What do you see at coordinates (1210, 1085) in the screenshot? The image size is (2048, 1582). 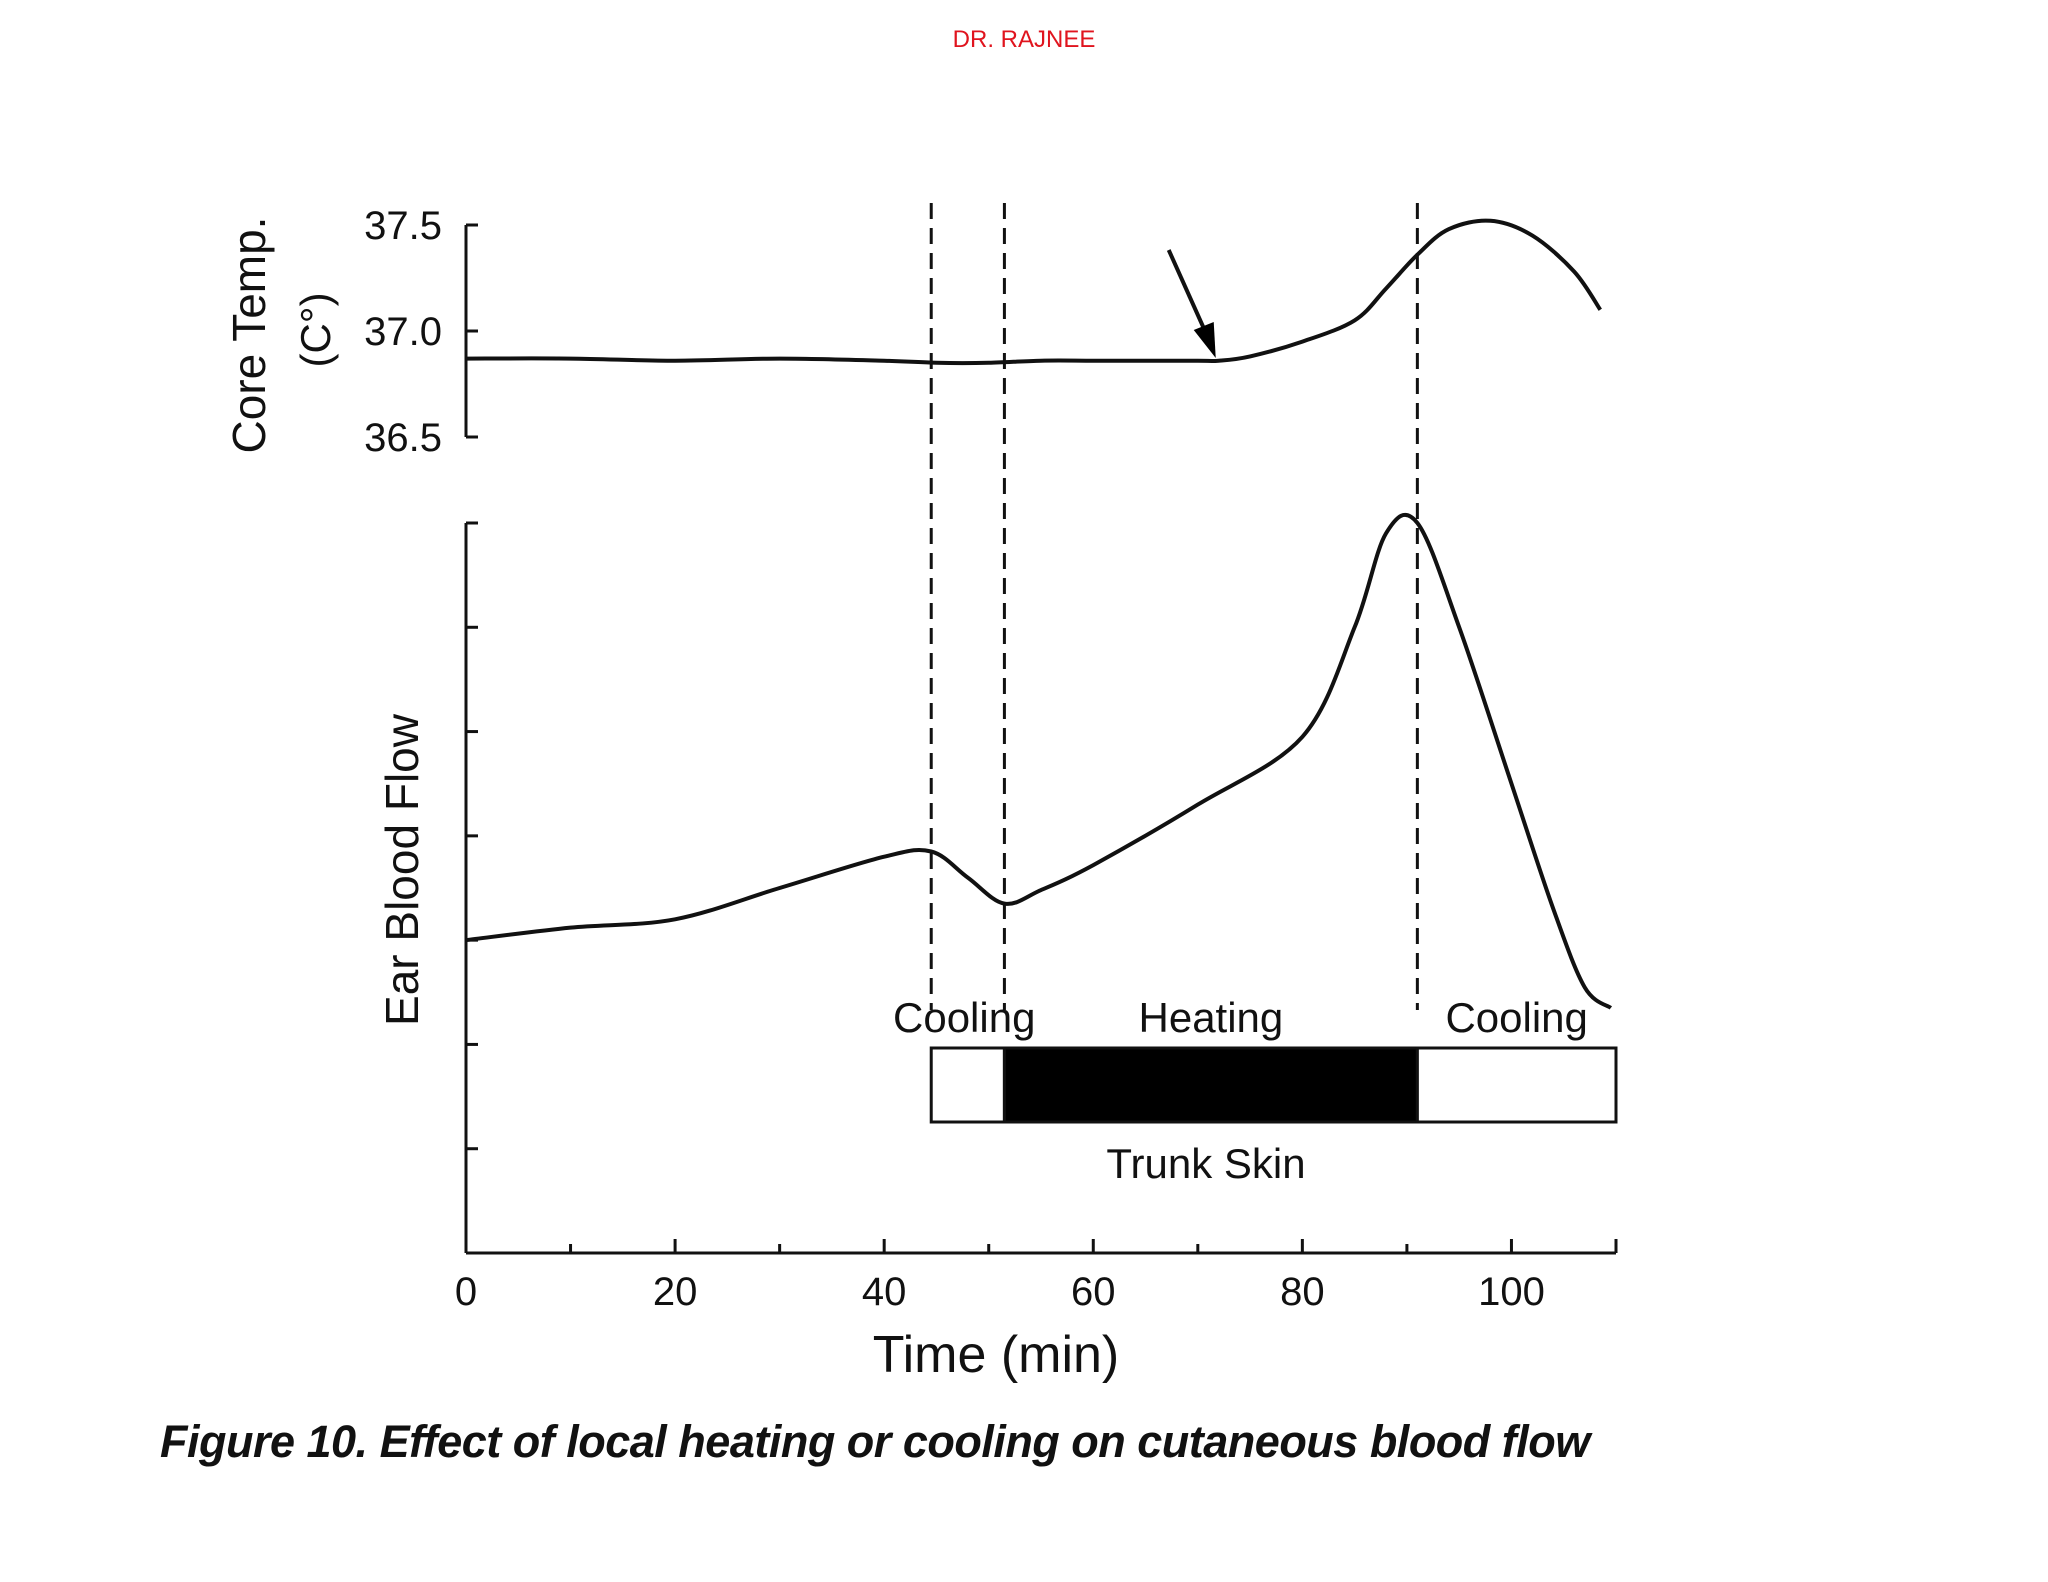 I see `trunk-skin-segment-heating` at bounding box center [1210, 1085].